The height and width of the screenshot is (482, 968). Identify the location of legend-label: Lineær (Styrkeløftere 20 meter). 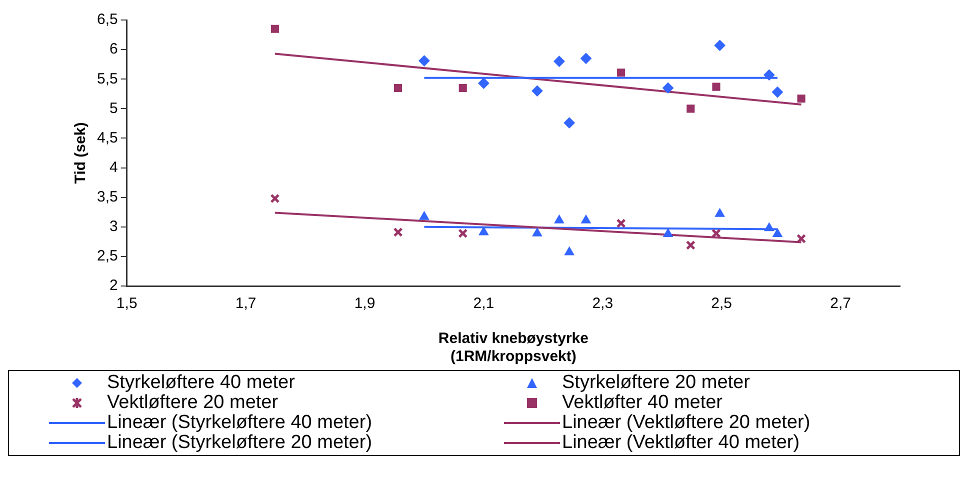
(239, 442).